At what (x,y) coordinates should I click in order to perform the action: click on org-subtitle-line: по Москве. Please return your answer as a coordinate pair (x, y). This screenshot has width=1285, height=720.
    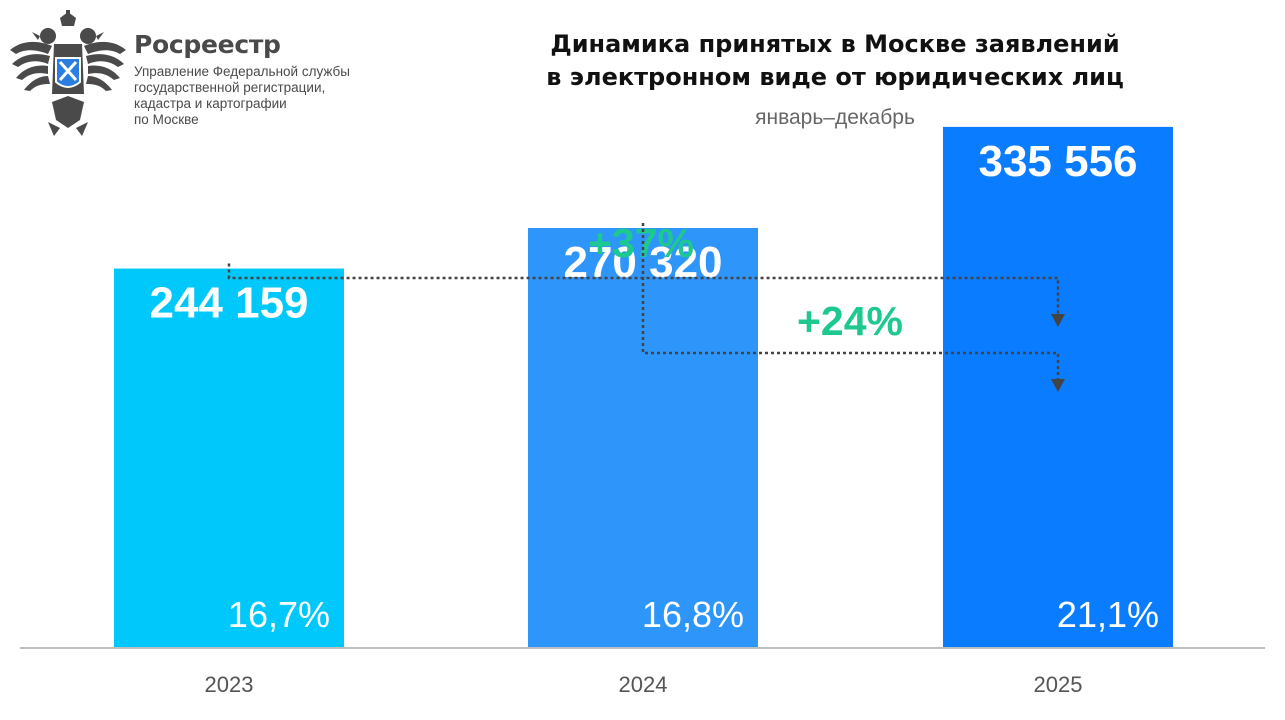
    Looking at the image, I should click on (166, 119).